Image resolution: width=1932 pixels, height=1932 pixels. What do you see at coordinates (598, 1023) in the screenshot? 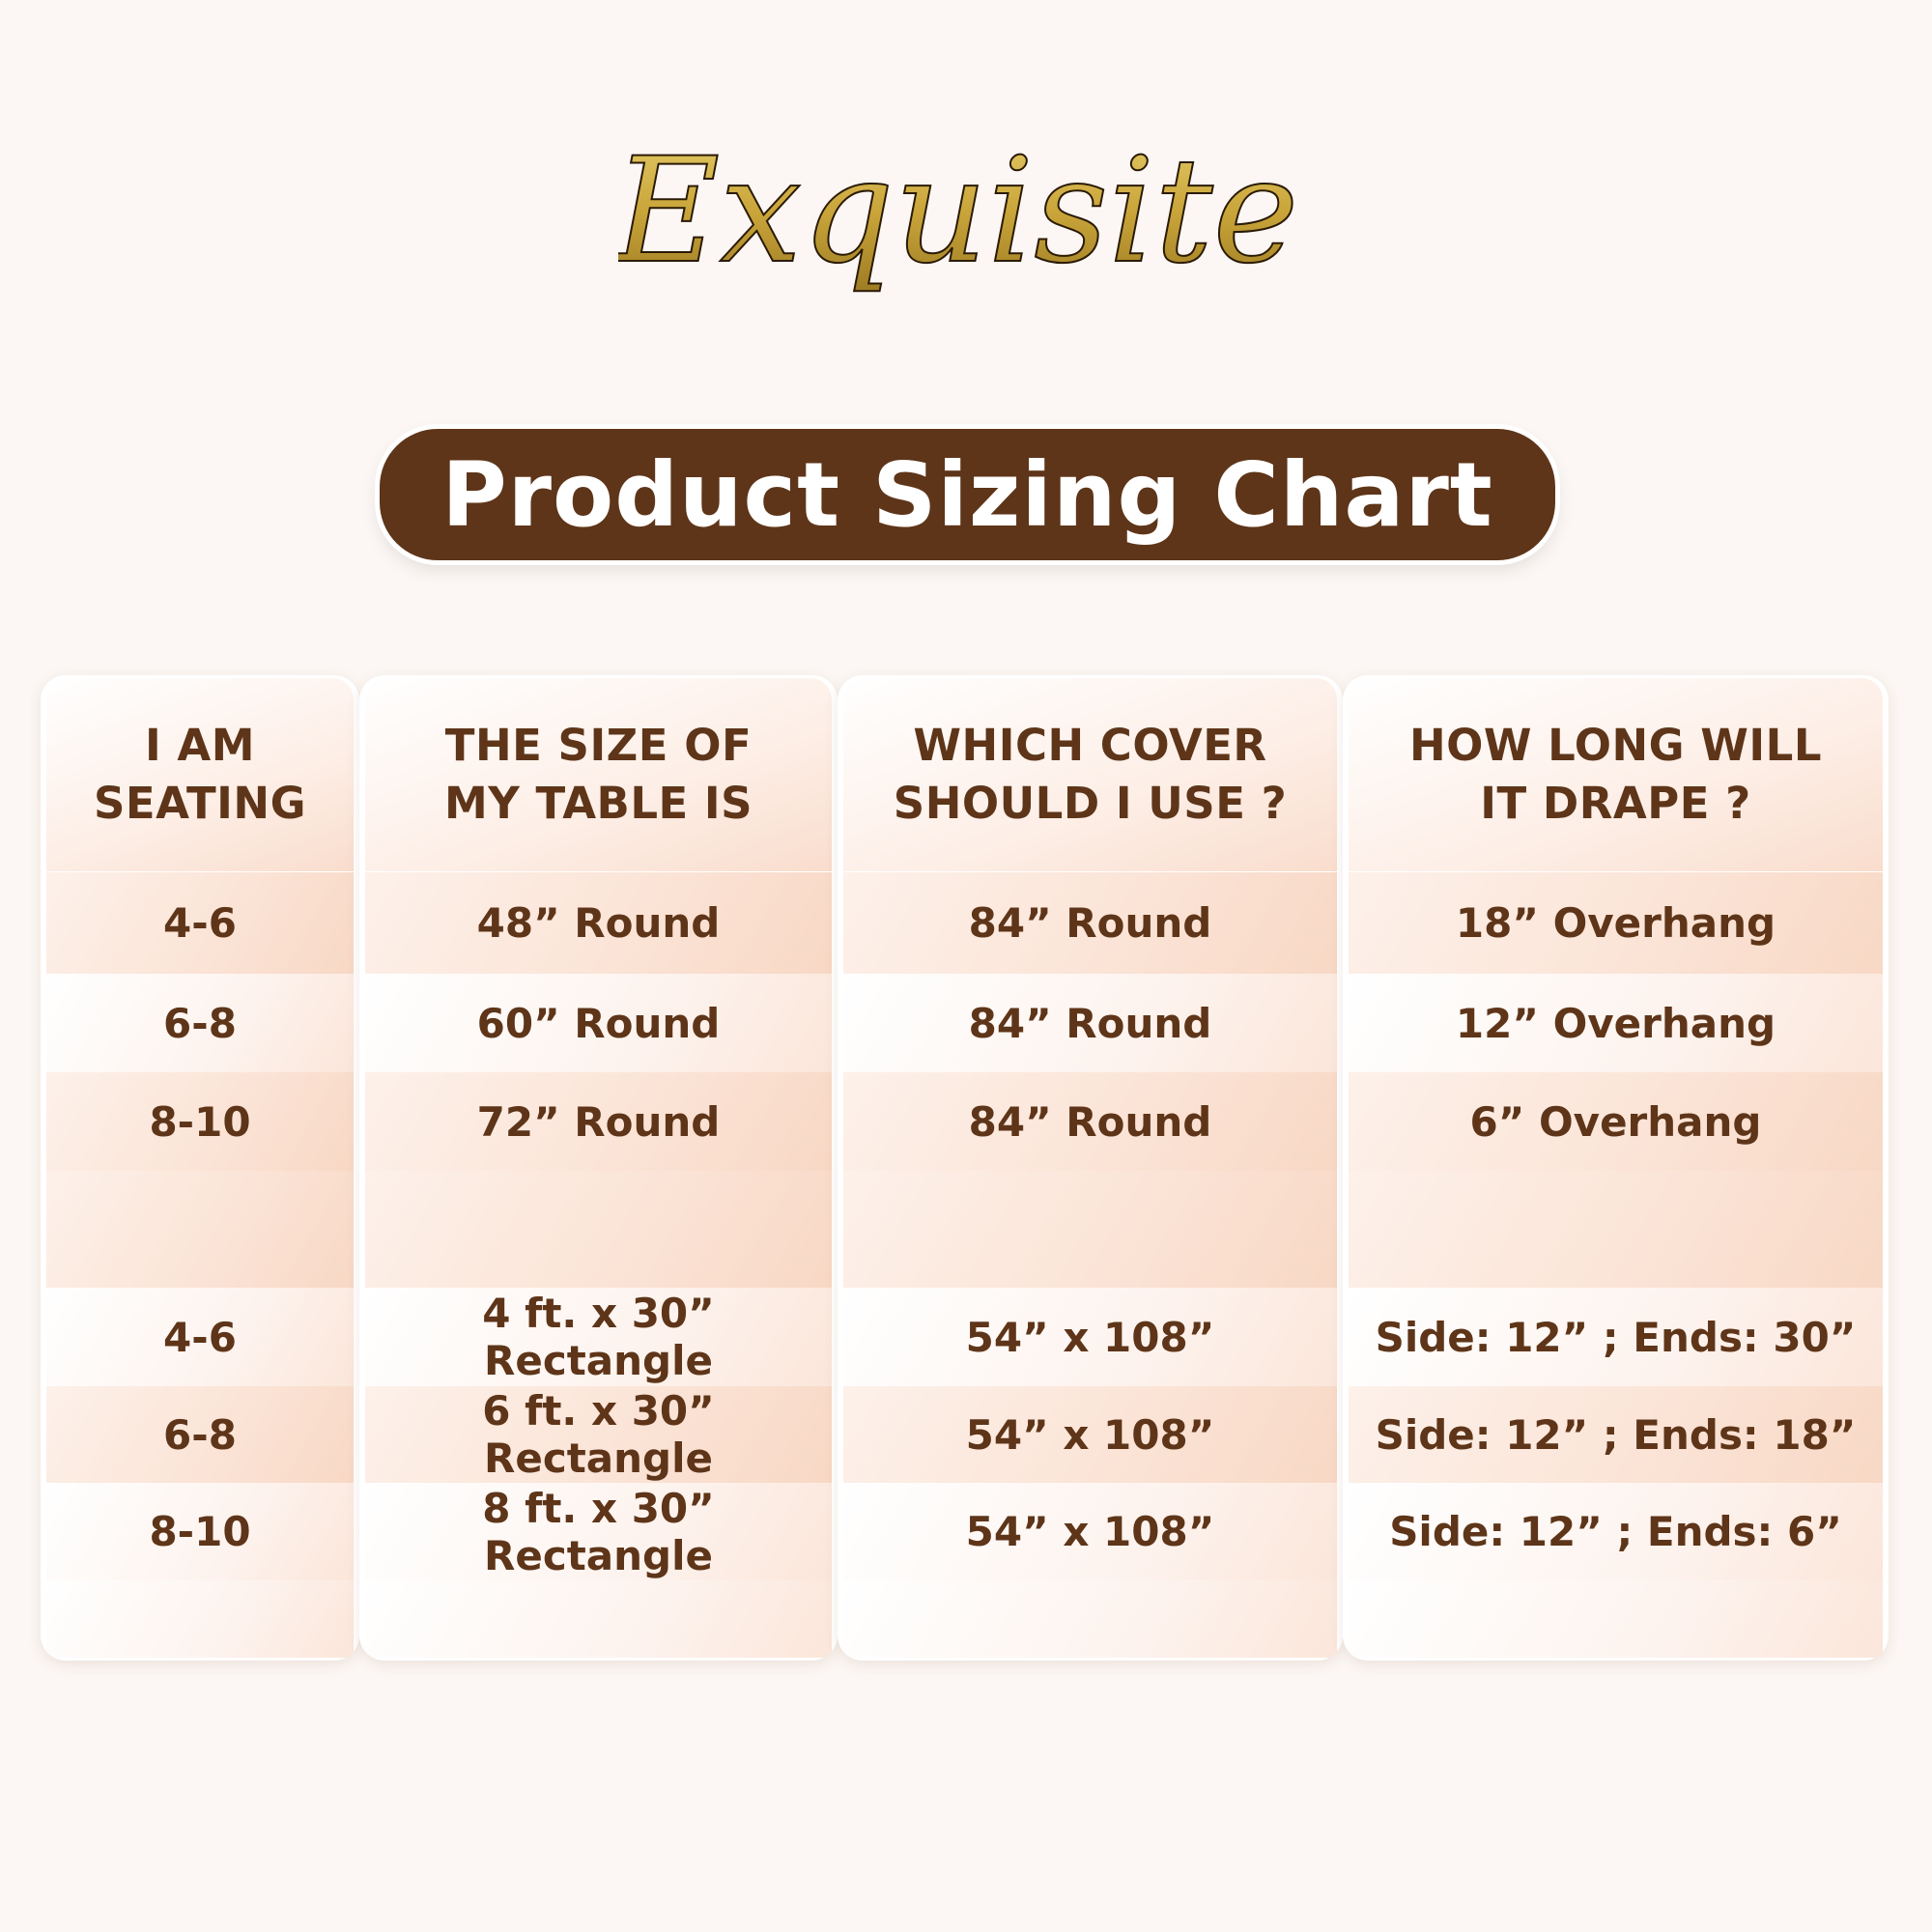
I see `table-cell: 60” Round` at bounding box center [598, 1023].